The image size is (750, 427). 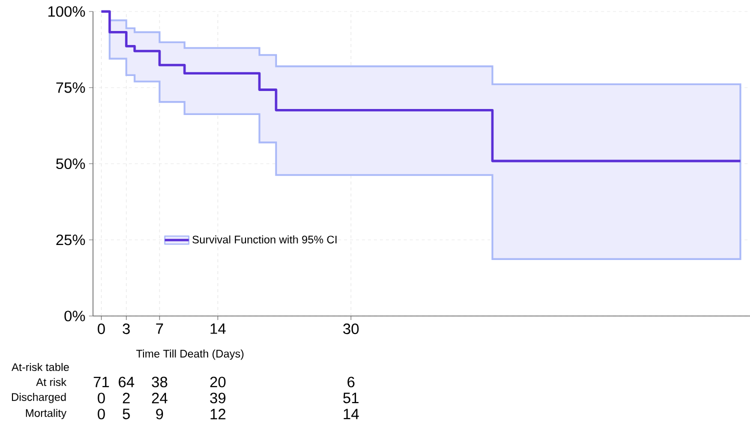 I want to click on text: 5, so click(x=126, y=414).